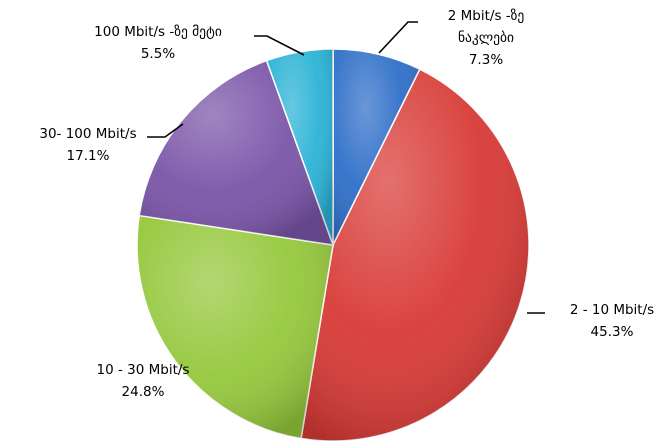  I want to click on slice-category-label: 30- 100 Mbit/s, so click(87, 134).